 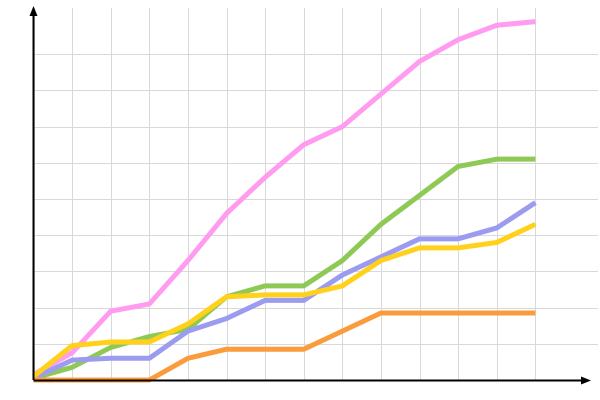 What do you see at coordinates (586, 380) in the screenshot?
I see `x-axis-arrow` at bounding box center [586, 380].